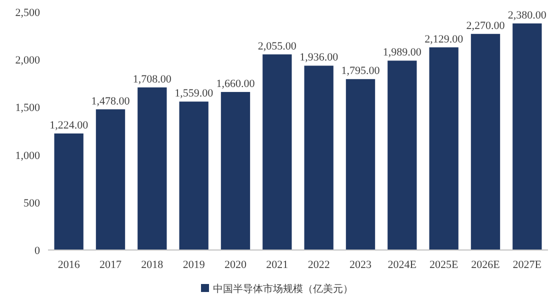 The width and height of the screenshot is (554, 300). What do you see at coordinates (69, 265) in the screenshot?
I see `x-tick-label: 2016` at bounding box center [69, 265].